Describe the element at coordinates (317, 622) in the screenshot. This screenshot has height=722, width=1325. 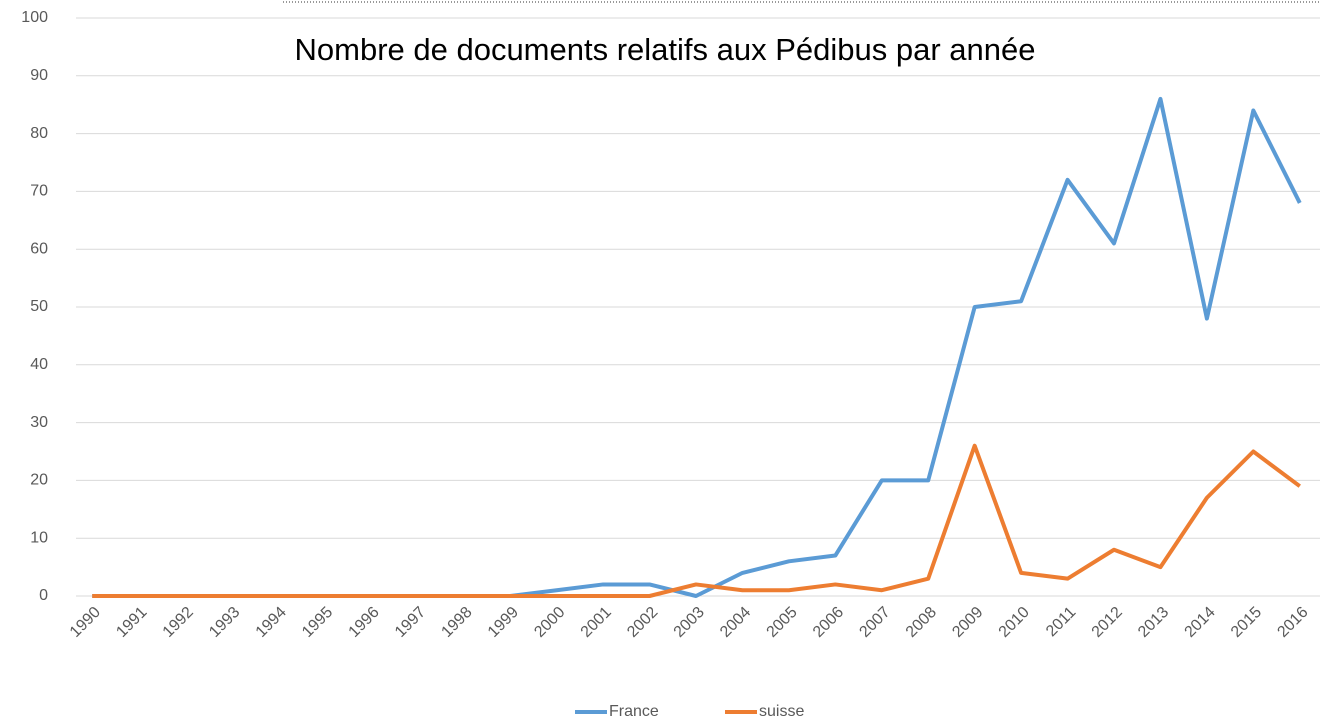
I see `x-tick-label: 1995` at that location.